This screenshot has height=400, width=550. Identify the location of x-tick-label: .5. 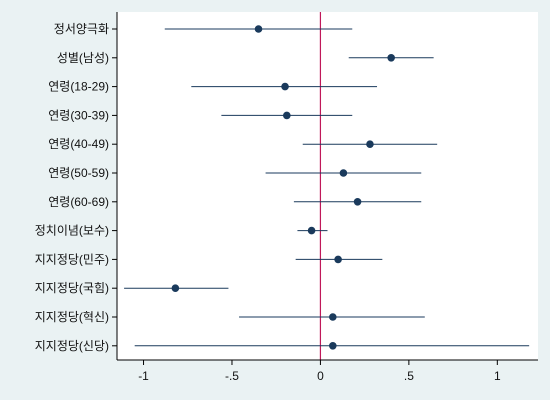
(409, 376).